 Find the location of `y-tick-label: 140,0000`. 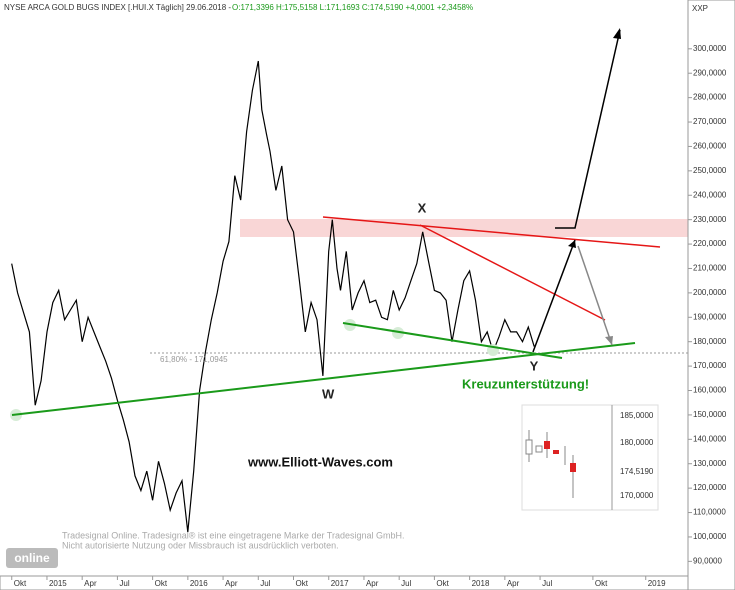

y-tick-label: 140,0000 is located at coordinates (710, 438).